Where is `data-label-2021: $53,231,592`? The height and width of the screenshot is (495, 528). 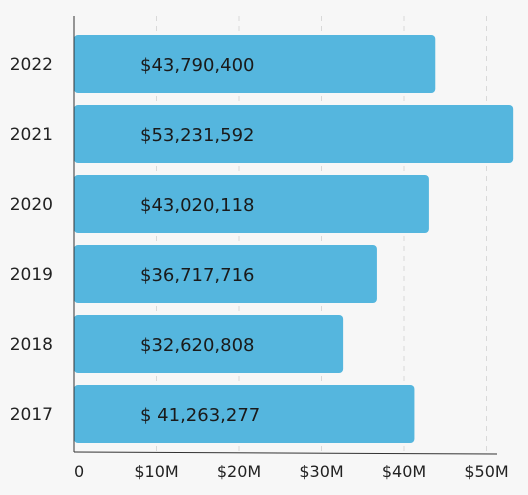
data-label-2021: $53,231,592 is located at coordinates (197, 135).